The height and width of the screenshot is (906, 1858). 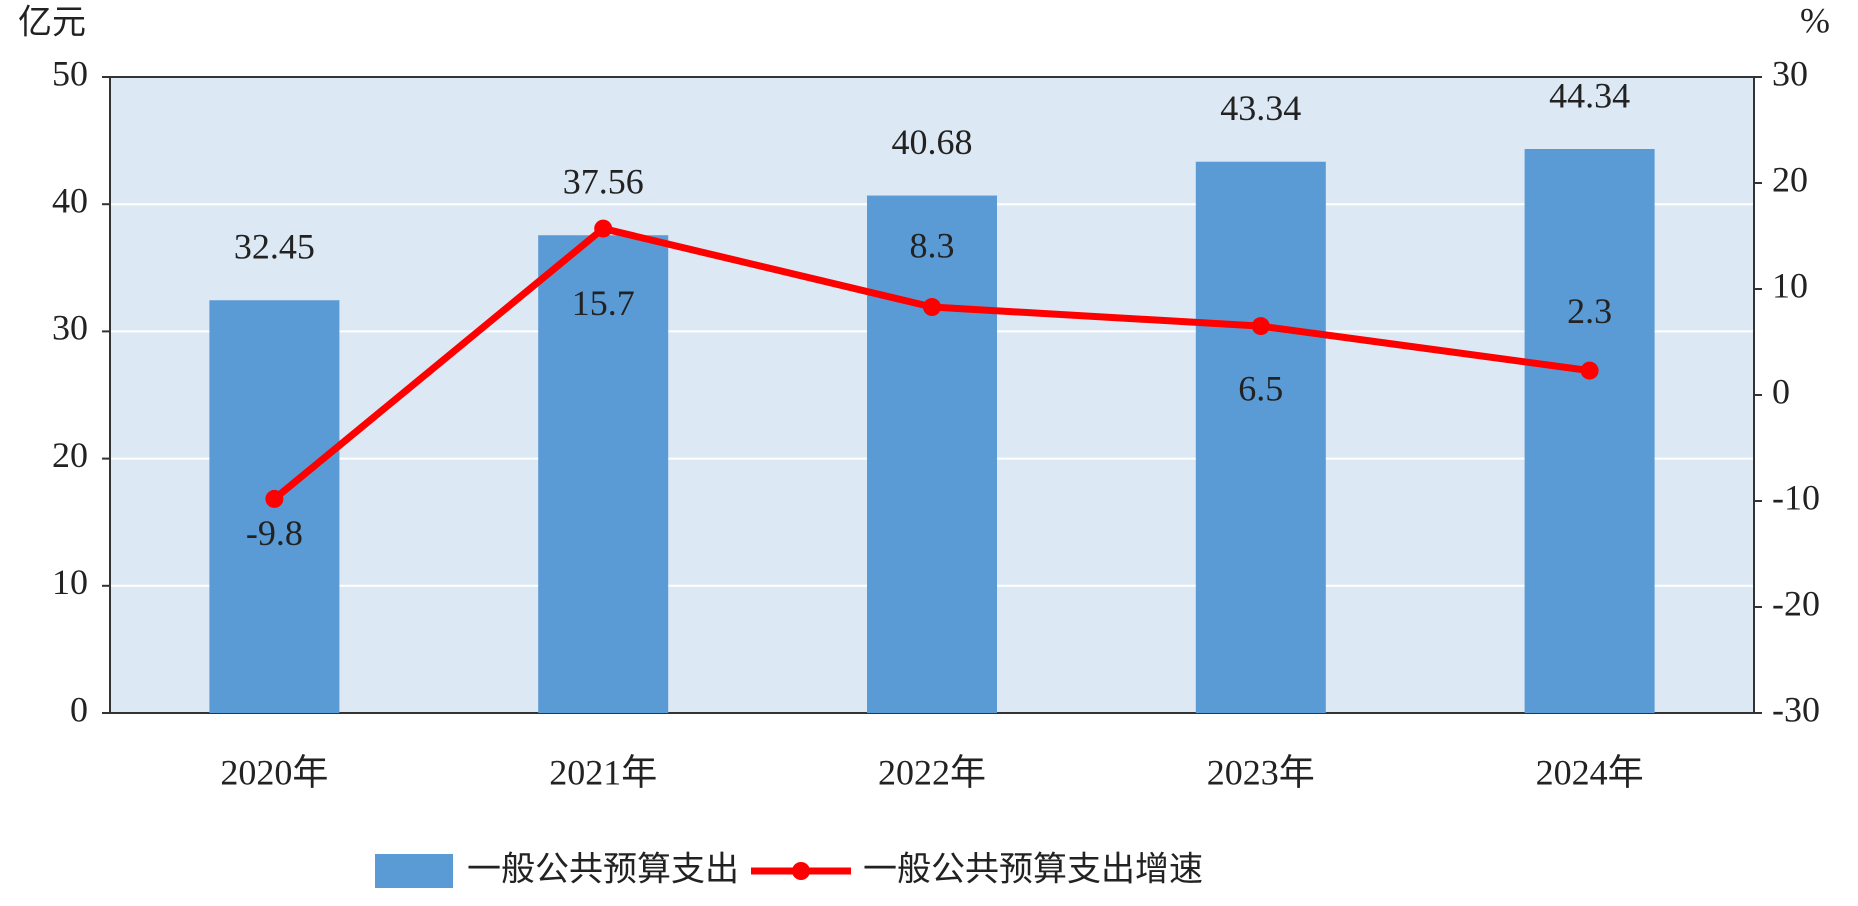 What do you see at coordinates (70, 582) in the screenshot?
I see `y-tick-label: 10` at bounding box center [70, 582].